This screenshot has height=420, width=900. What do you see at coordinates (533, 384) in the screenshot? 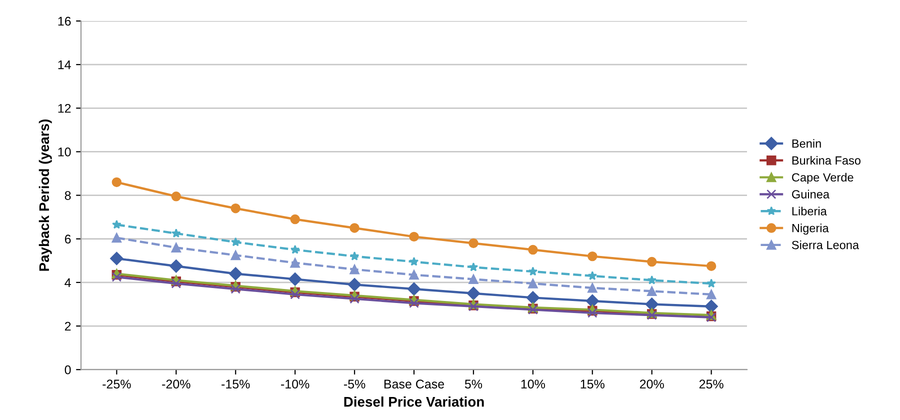
I see `x-tick-label: 10%` at bounding box center [533, 384].